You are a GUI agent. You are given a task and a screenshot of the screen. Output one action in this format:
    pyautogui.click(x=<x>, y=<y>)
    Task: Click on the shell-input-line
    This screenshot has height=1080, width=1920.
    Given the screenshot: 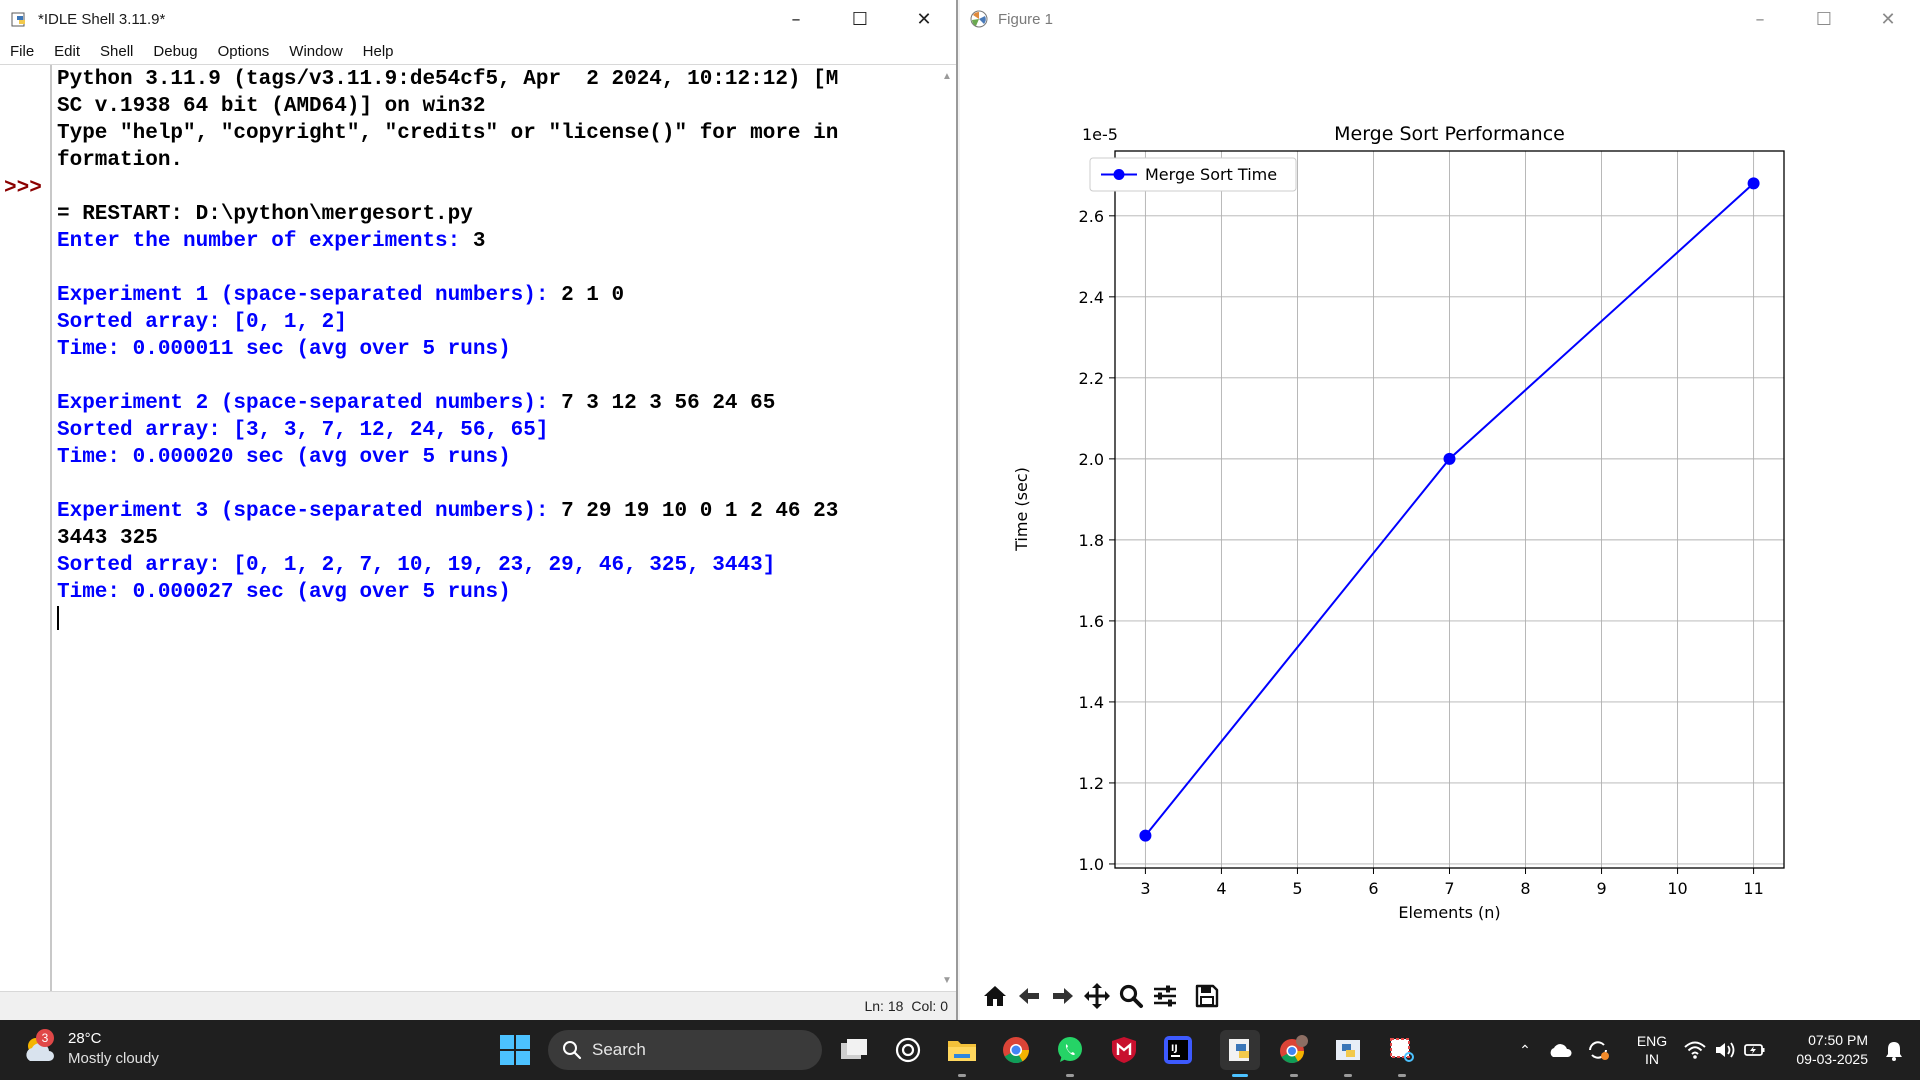 What is the action you would take?
    pyautogui.click(x=497, y=619)
    